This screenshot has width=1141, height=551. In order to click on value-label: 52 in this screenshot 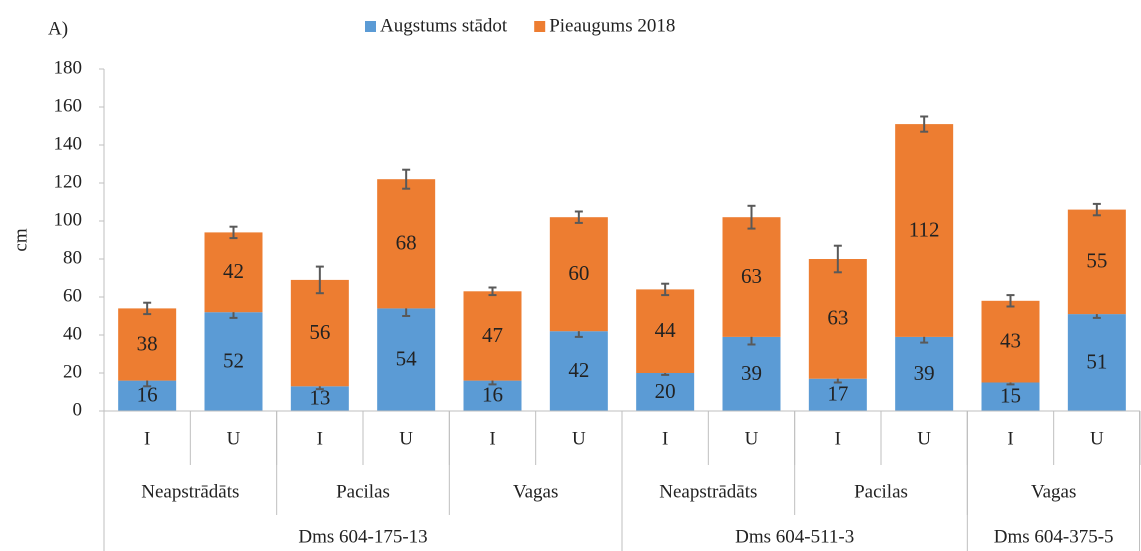, I will do `click(233, 360)`.